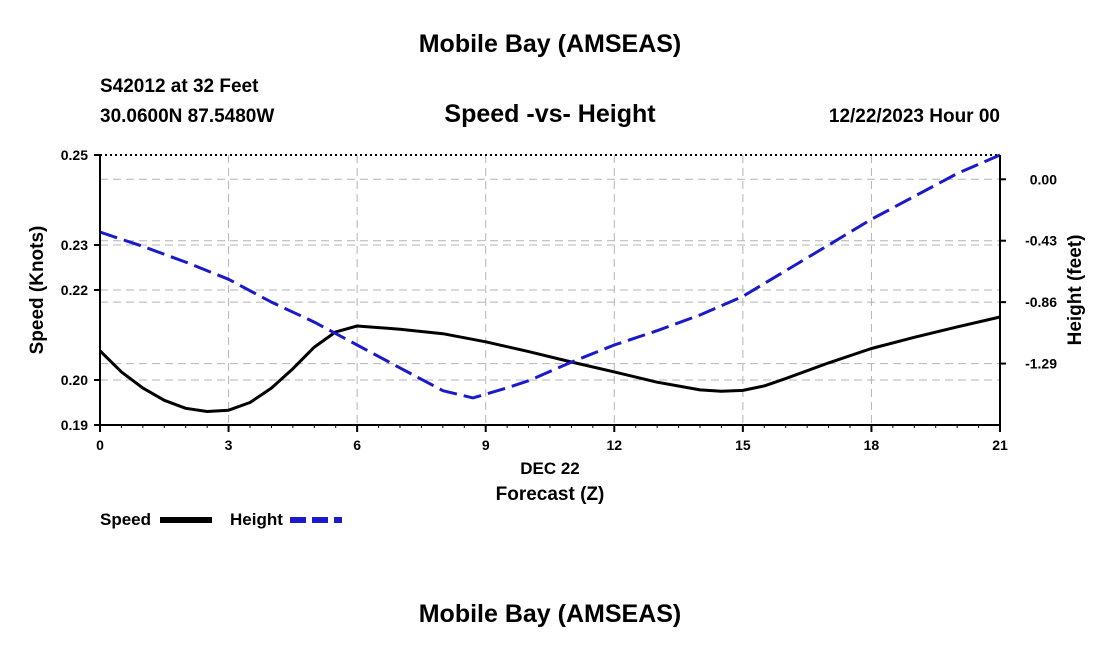 This screenshot has width=1100, height=650. I want to click on speed-series-line, so click(549, 364).